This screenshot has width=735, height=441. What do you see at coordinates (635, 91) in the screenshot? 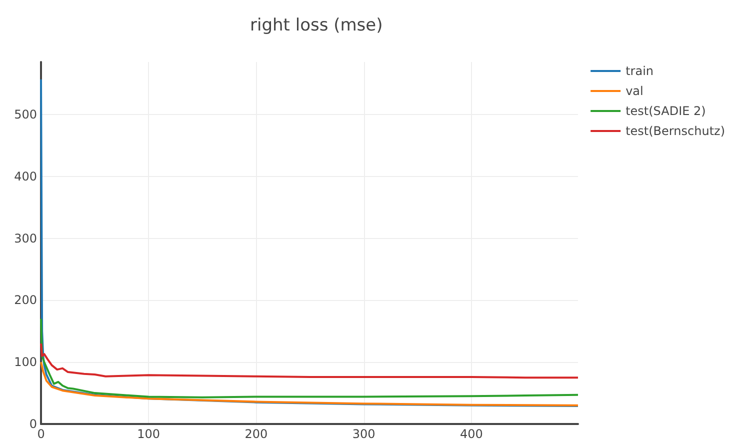
I see `legend-label: val` at bounding box center [635, 91].